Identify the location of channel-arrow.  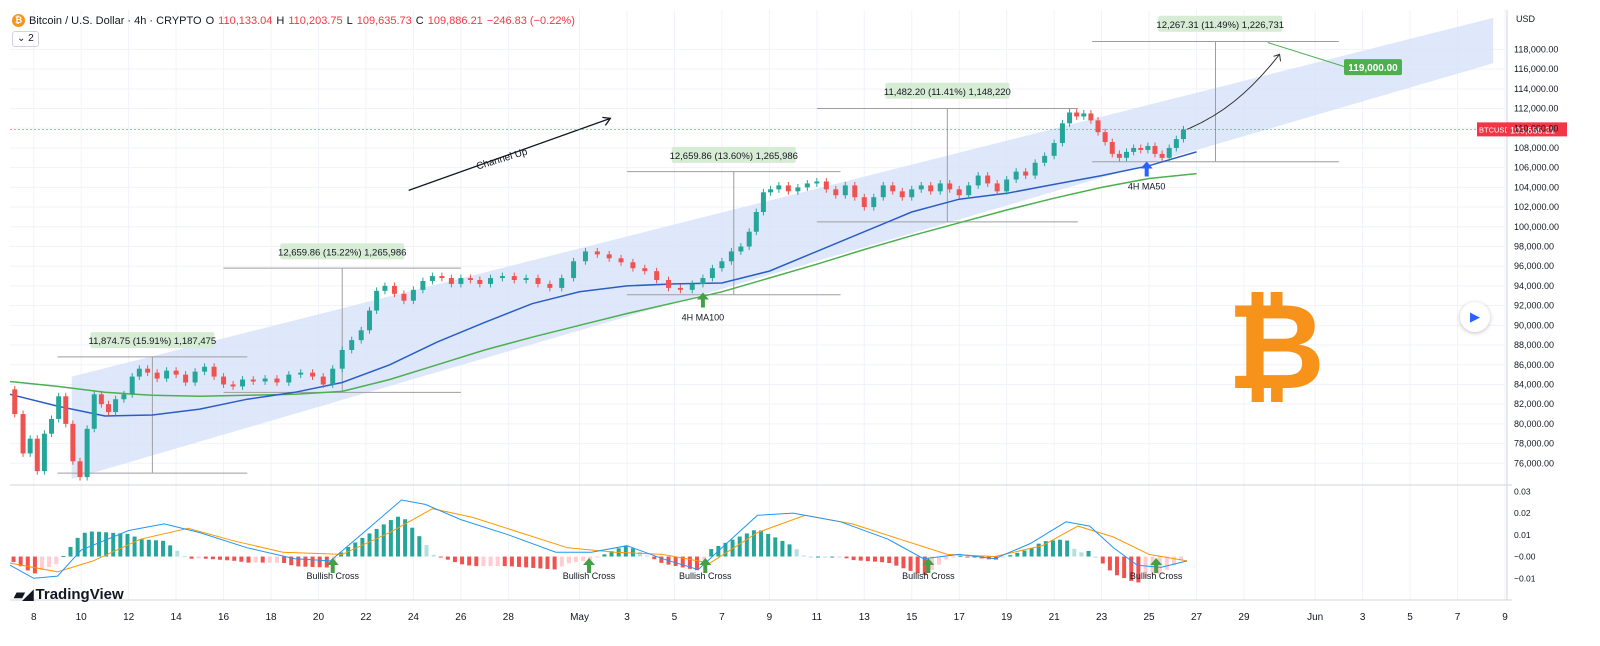
(509, 154).